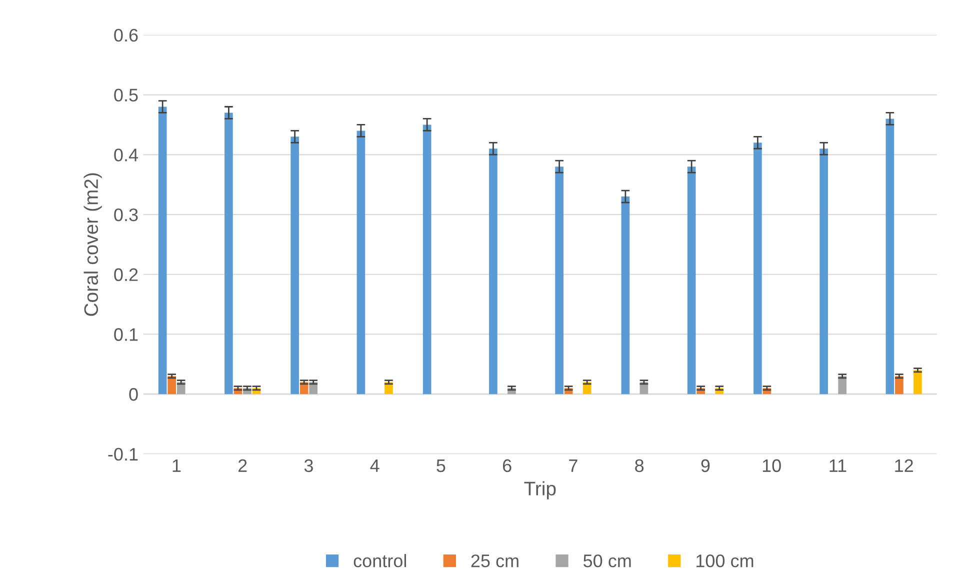 The width and height of the screenshot is (956, 582). Describe the element at coordinates (308, 465) in the screenshot. I see `x-tick-label: 3` at that location.